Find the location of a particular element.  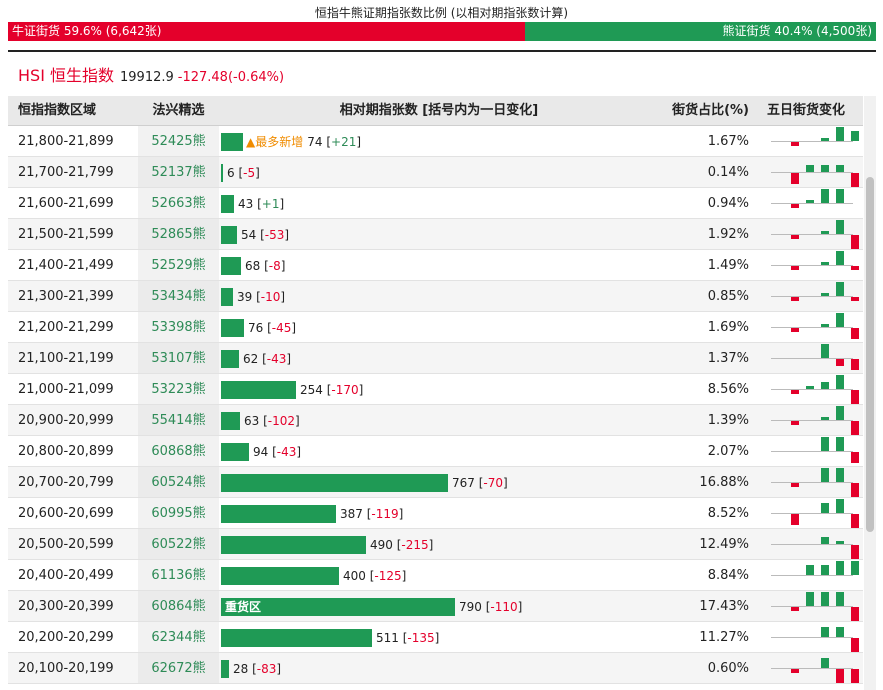

header-share: 街货占比(%) is located at coordinates (710, 110).